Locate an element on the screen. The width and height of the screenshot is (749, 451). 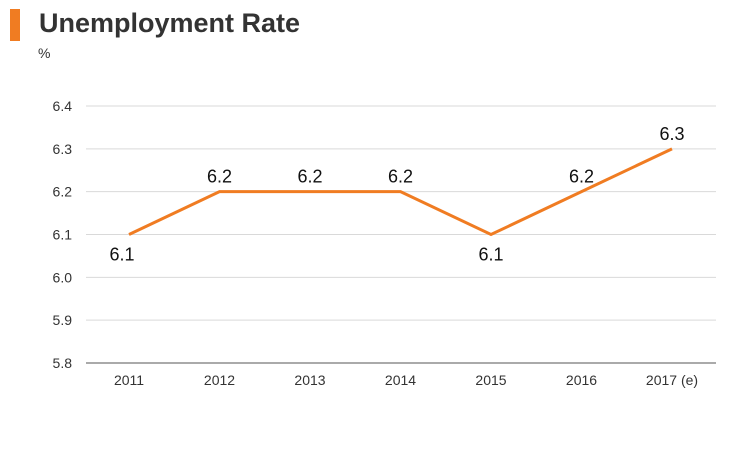
y-tick-label: 6.3 is located at coordinates (63, 149).